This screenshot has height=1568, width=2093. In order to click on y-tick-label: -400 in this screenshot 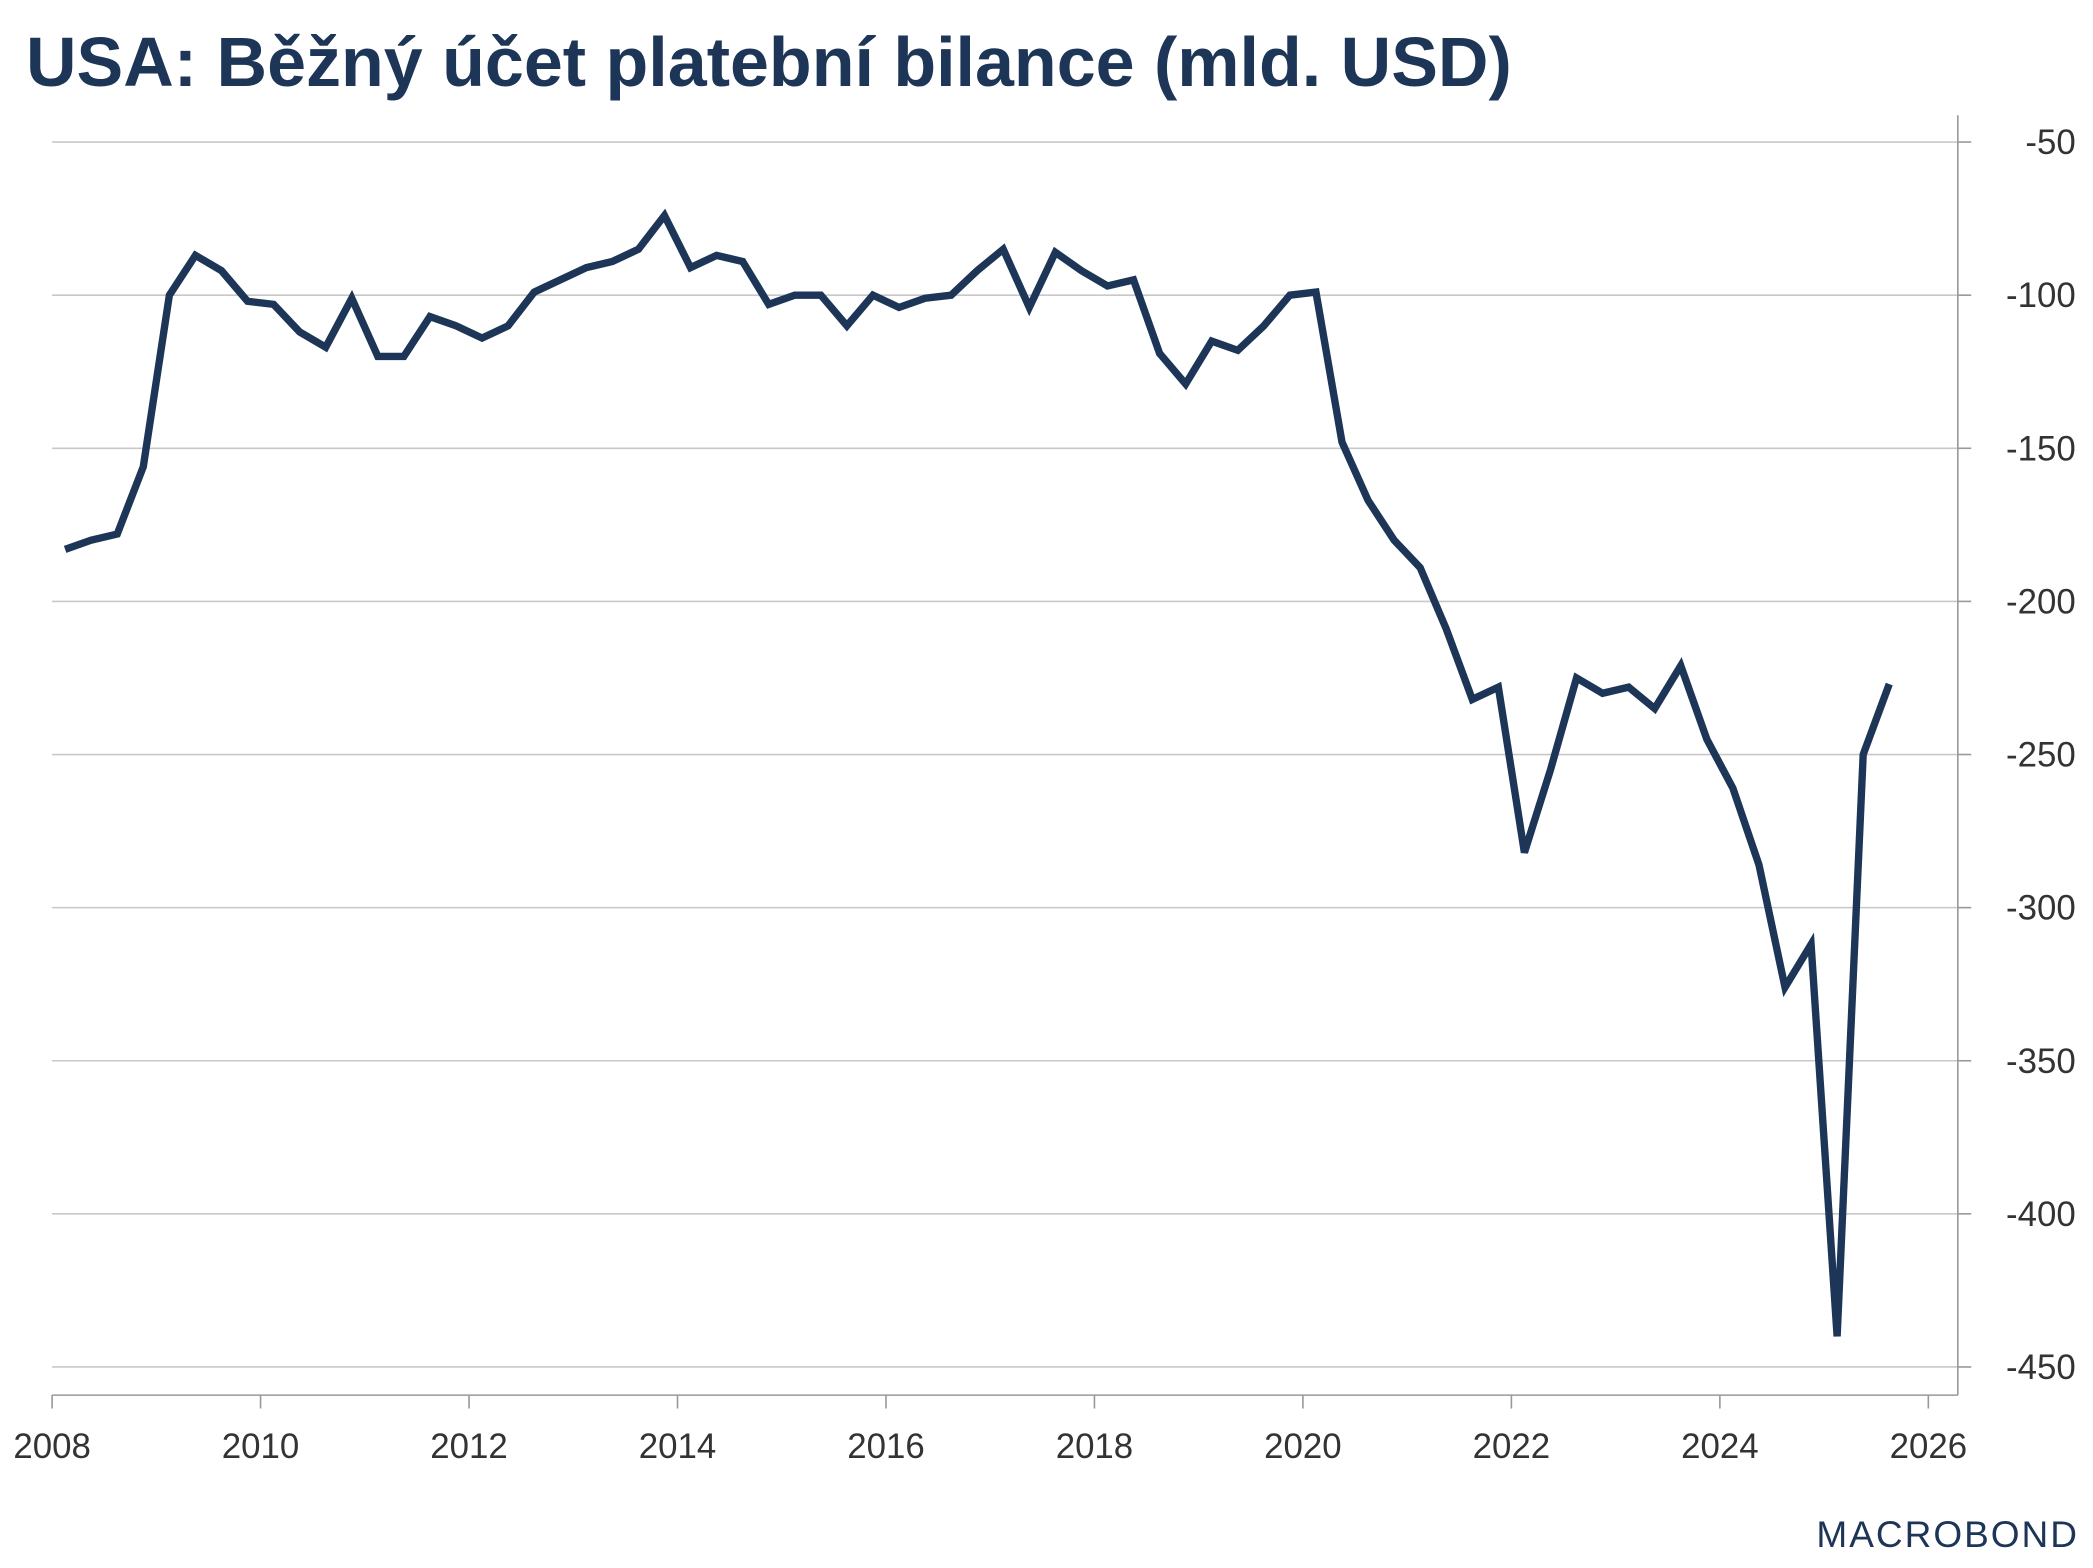, I will do `click(2041, 1214)`.